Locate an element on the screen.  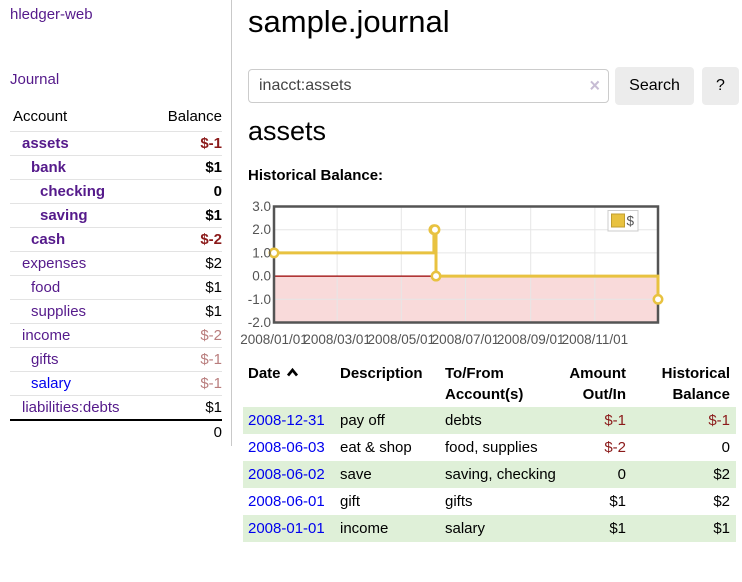
x-axis-tick-label: 2008/11/01 is located at coordinates (595, 339).